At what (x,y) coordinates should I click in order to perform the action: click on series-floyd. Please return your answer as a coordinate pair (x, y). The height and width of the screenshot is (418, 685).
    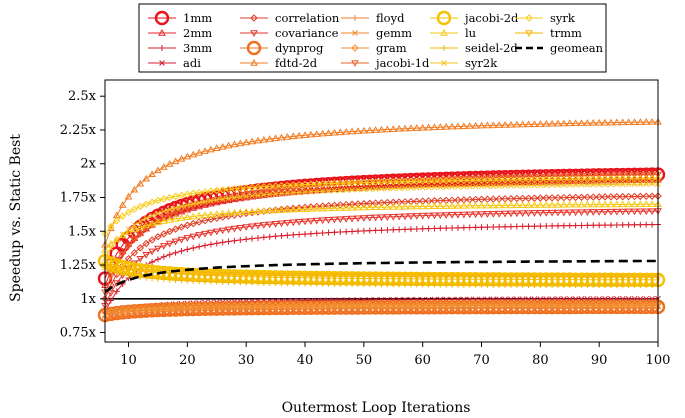
    Looking at the image, I should click on (381, 313).